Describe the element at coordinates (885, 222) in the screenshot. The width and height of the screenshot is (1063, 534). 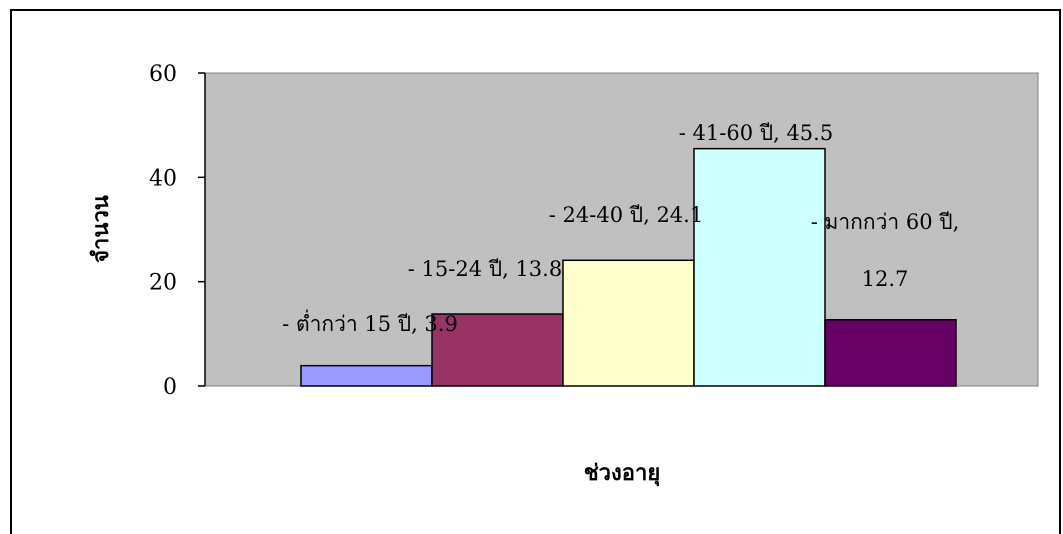
I see `bar-data-label: - มากกว่า 60 ปี,` at that location.